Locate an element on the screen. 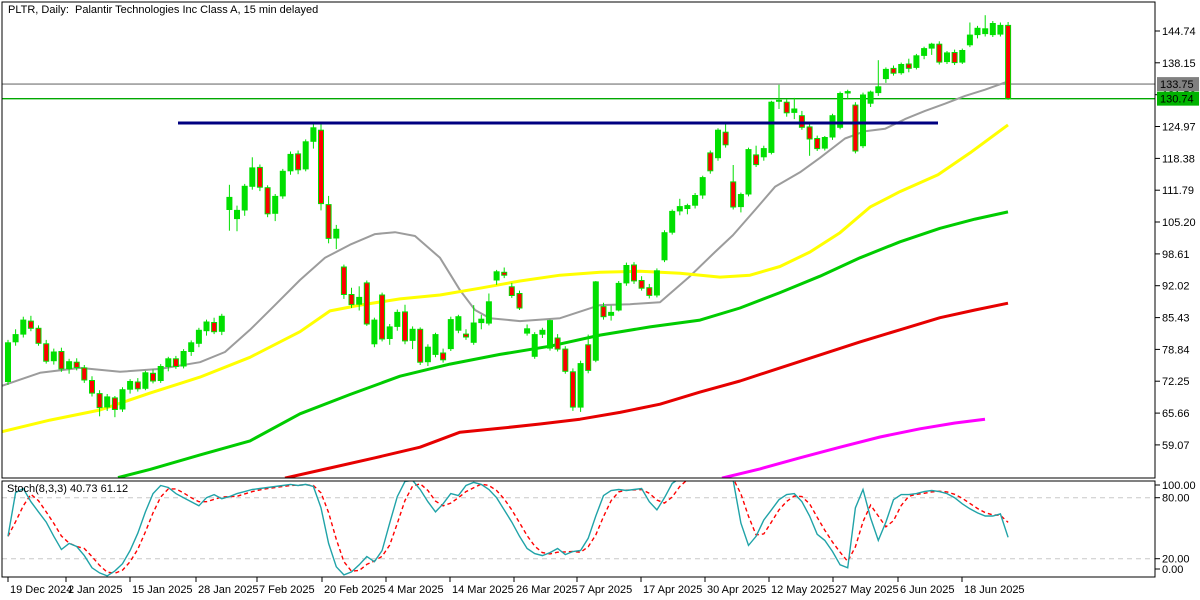 The image size is (1200, 600). svg-text: 14 Mar 2025 is located at coordinates (483, 590).